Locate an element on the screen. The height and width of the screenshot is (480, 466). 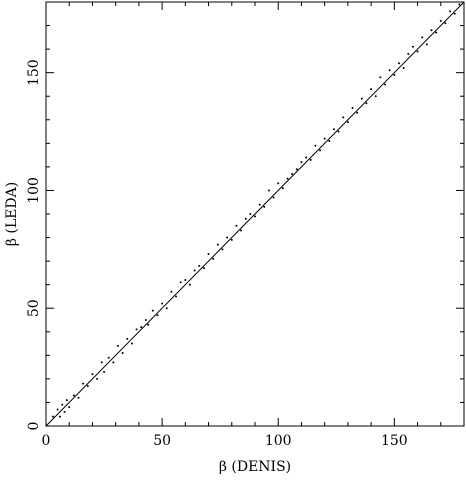
x-tick-label: 150 is located at coordinates (394, 441).